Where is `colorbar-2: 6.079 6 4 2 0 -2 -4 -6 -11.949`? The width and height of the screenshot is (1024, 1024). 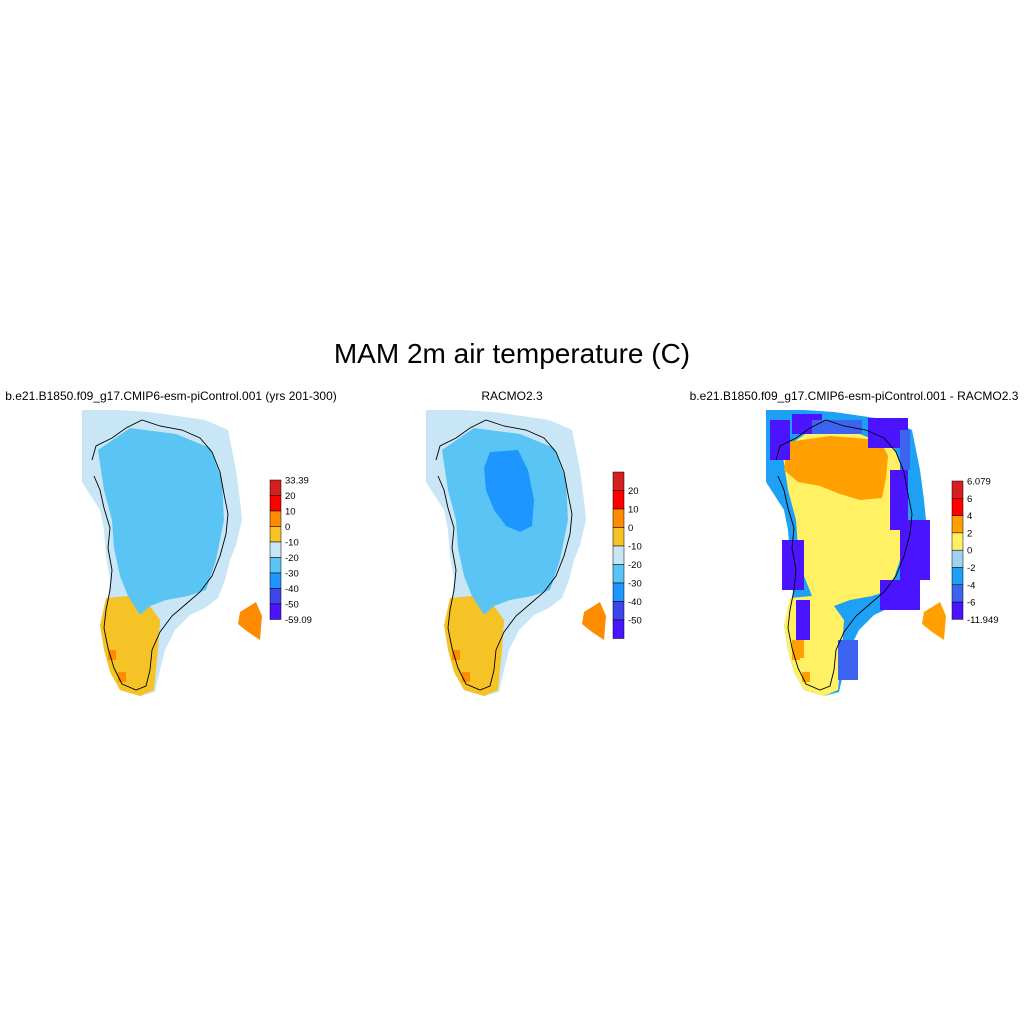
colorbar-2: 6.079 6 4 2 0 -2 -4 -6 -11.949 is located at coordinates (975, 551).